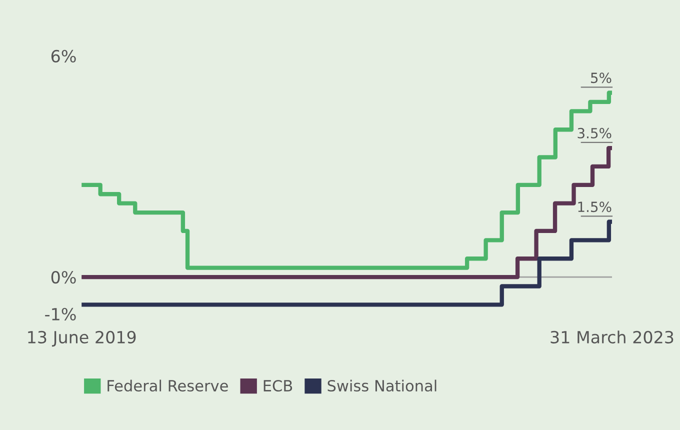  I want to click on legend-label: Federal Reserve, so click(168, 386).